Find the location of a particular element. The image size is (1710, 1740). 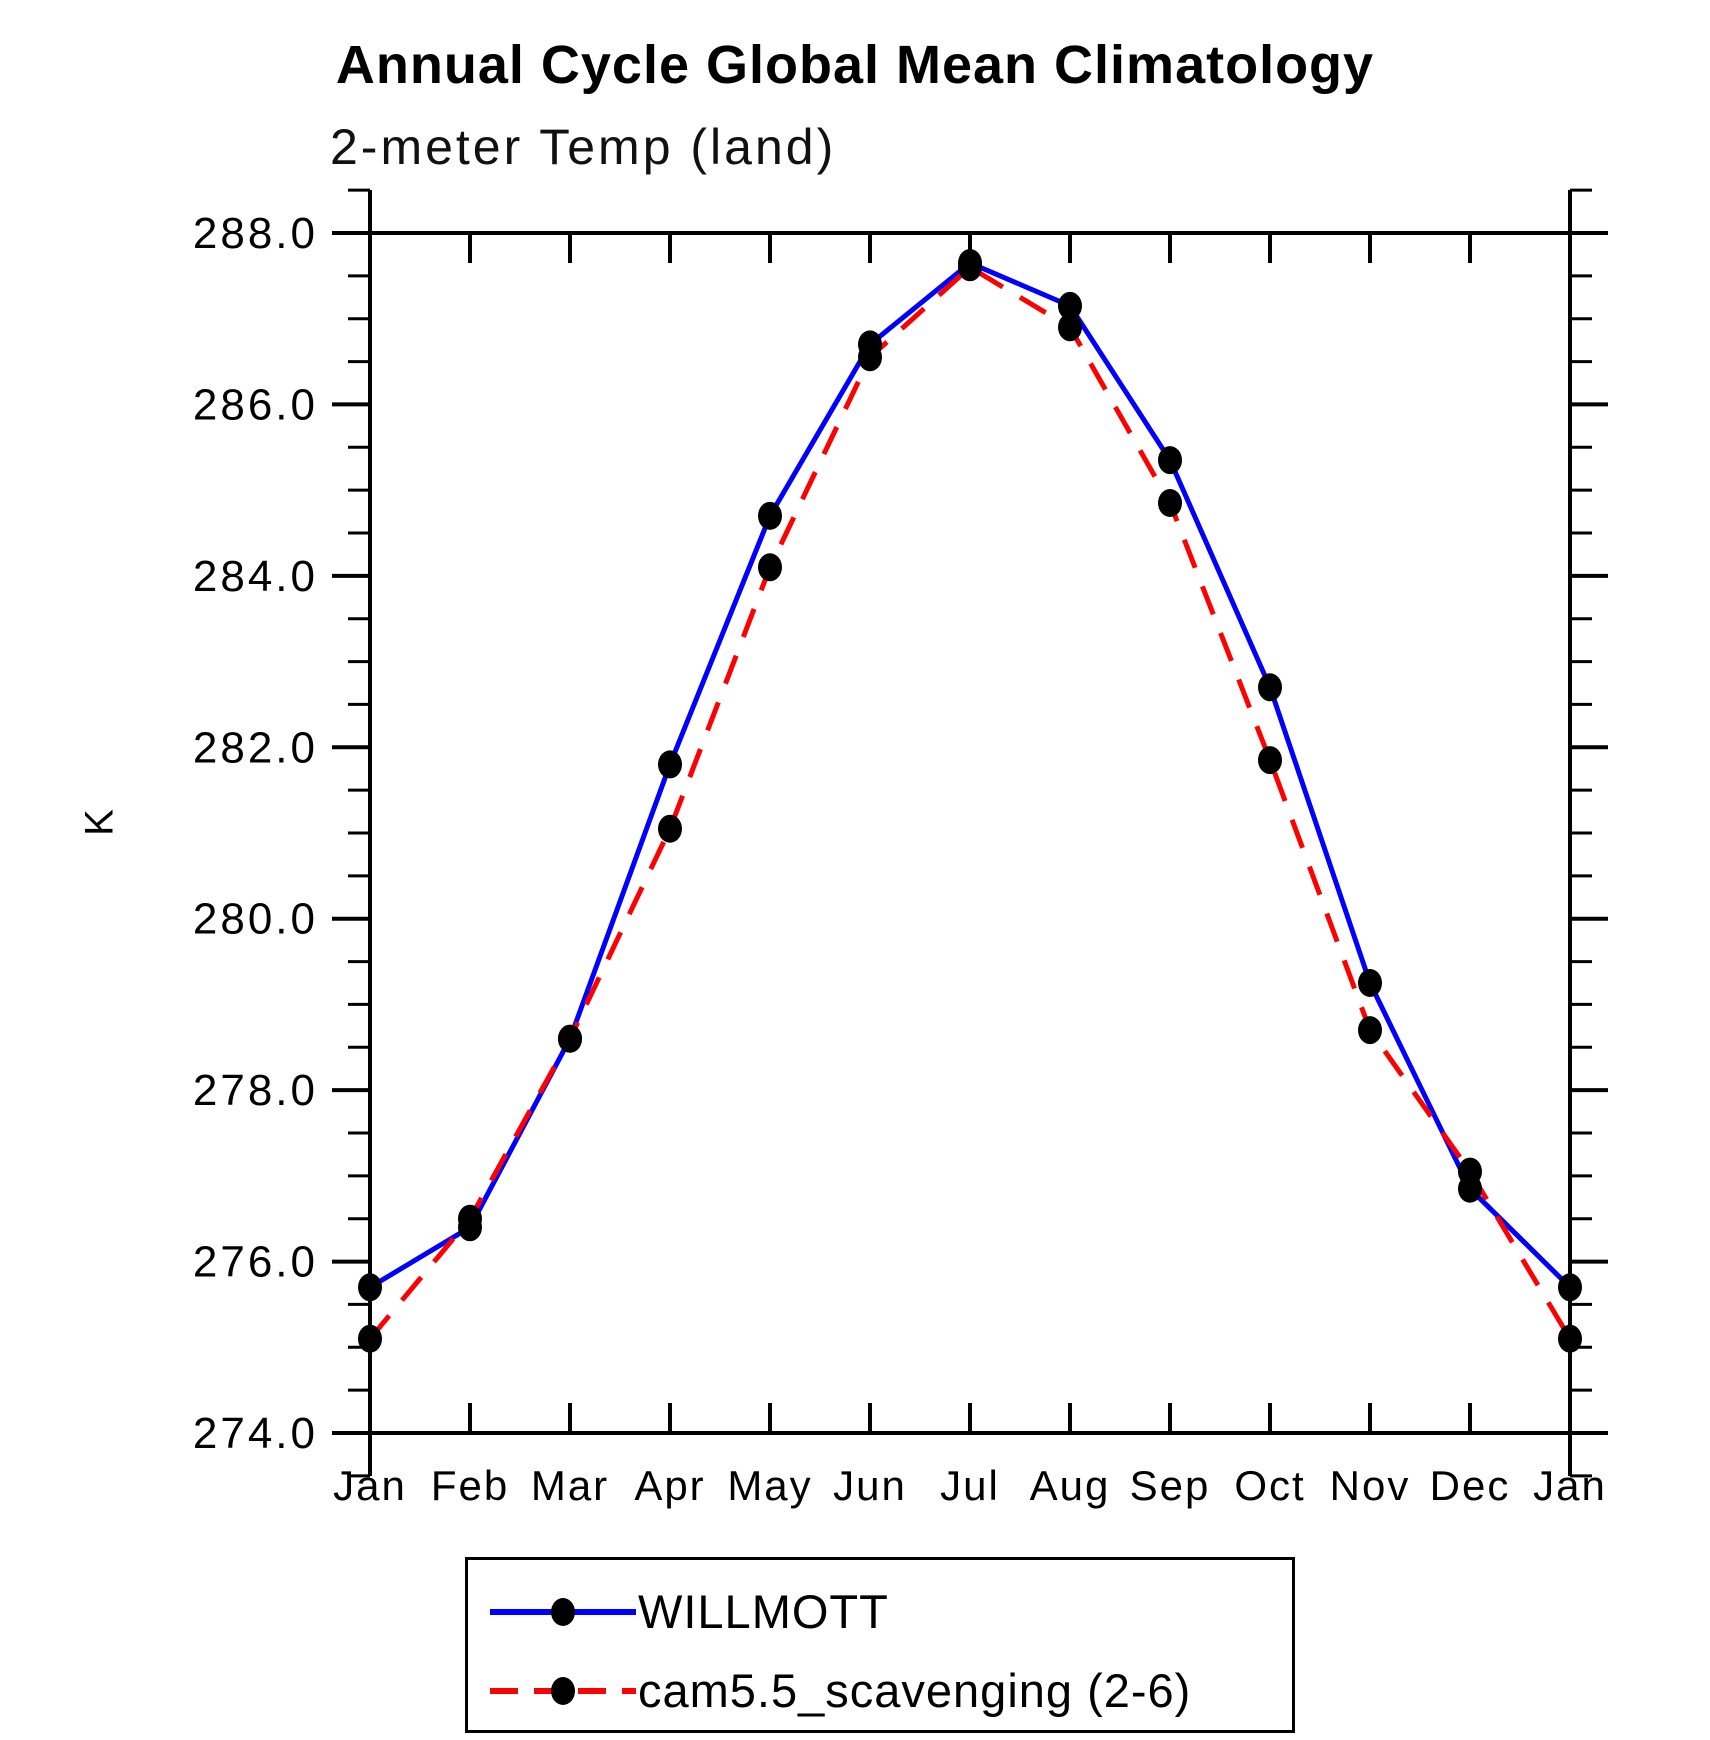

x-tick-label-feb-1: Feb is located at coordinates (470, 1485).